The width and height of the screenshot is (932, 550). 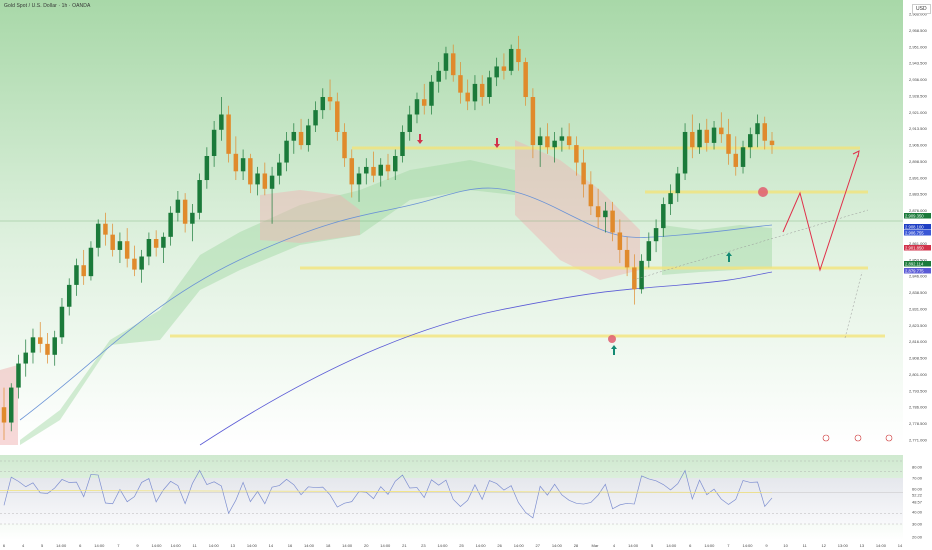 I want to click on price-axis-bg, so click(x=917, y=275).